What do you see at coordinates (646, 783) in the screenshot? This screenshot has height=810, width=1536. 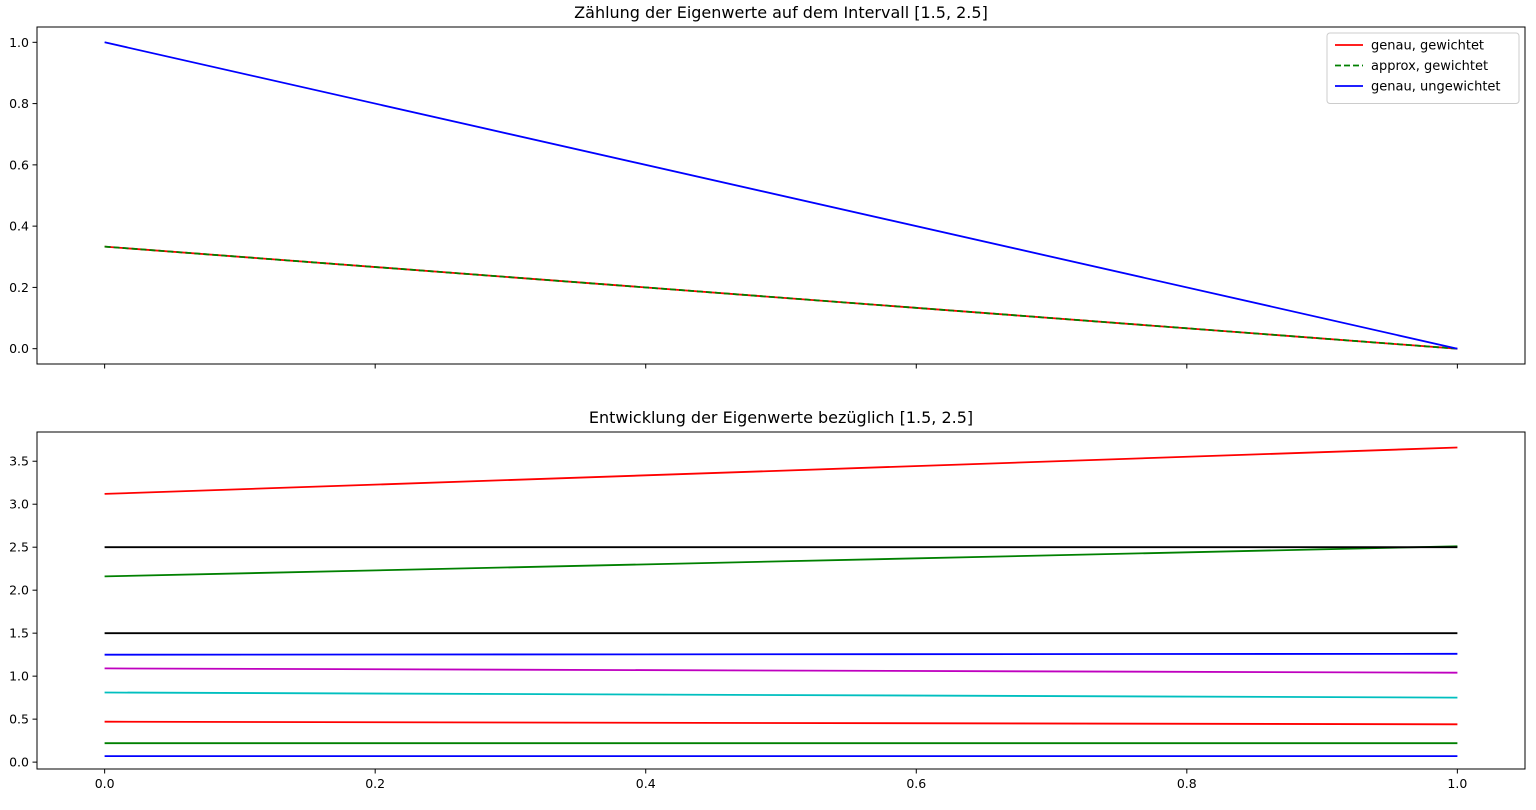 I see `x-tick-label: 0.4` at bounding box center [646, 783].